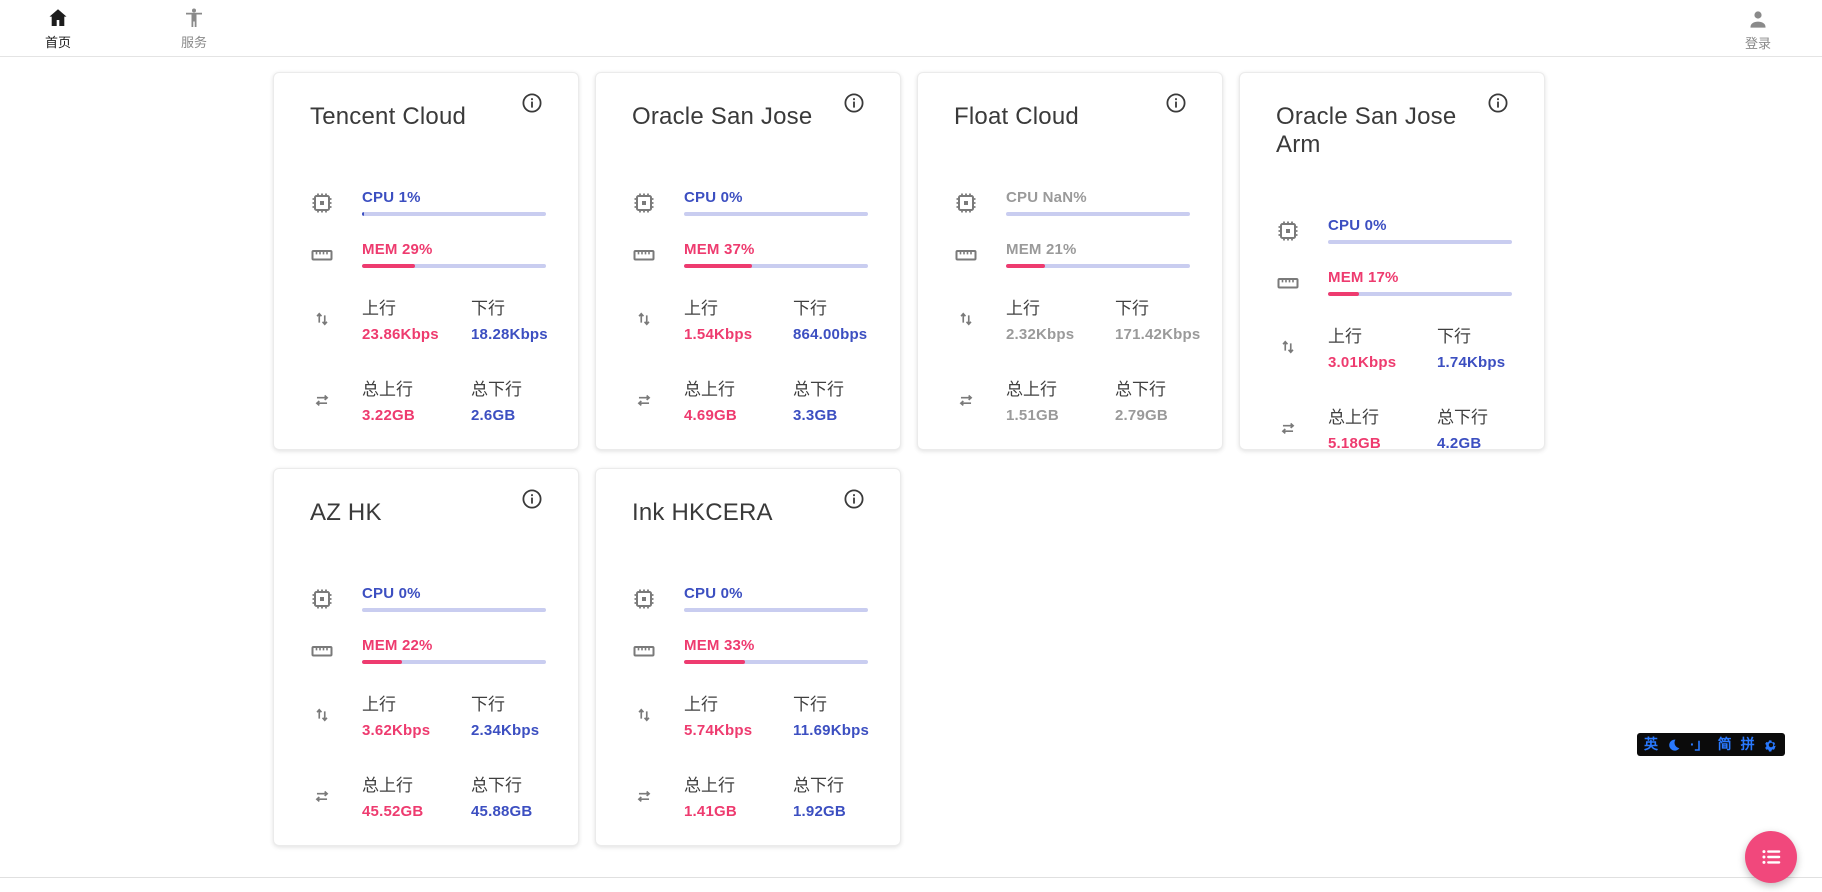 This screenshot has height=892, width=1822. Describe the element at coordinates (396, 730) in the screenshot. I see `upload-speed-value: 3.62Kbps` at that location.